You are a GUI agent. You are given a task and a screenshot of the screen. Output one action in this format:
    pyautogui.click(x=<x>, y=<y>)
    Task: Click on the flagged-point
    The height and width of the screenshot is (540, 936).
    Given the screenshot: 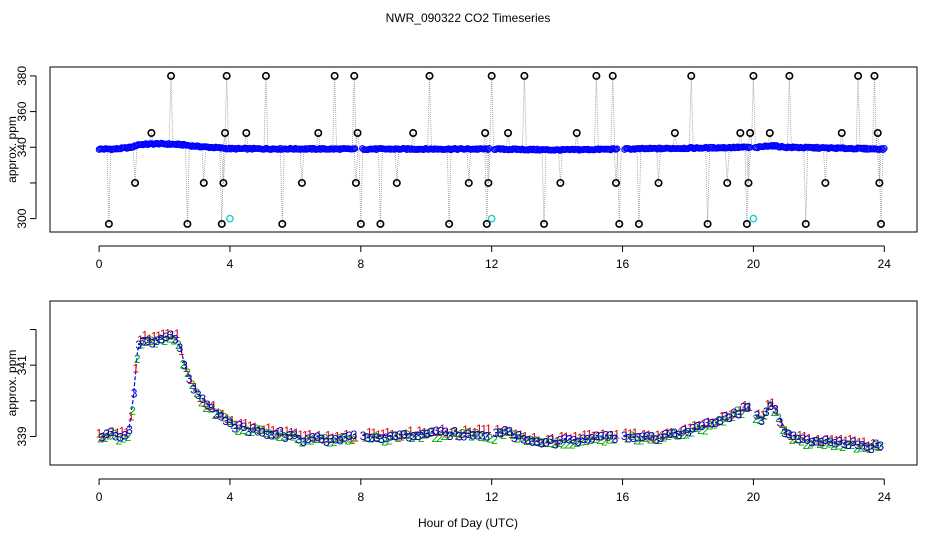 What is the action you would take?
    pyautogui.click(x=753, y=218)
    